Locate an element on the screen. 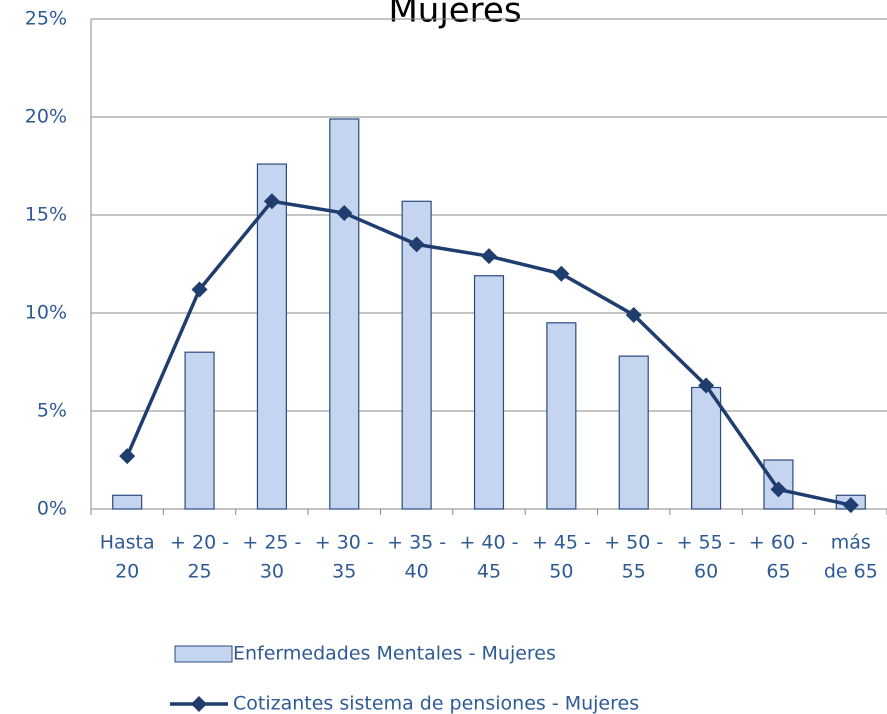 The height and width of the screenshot is (714, 887). x-tick-label: + 25 - is located at coordinates (271, 543).